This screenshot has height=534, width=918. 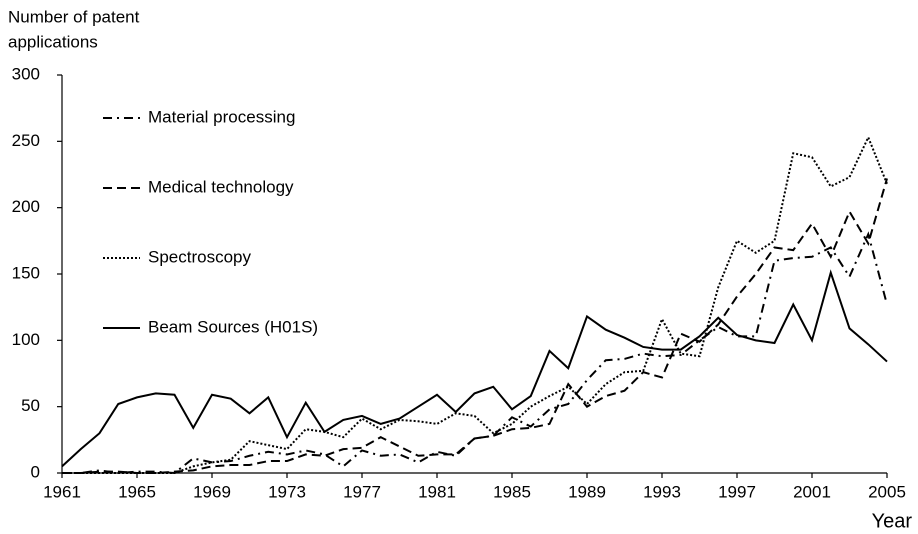 I want to click on legend-label: Medical technology, so click(x=221, y=186).